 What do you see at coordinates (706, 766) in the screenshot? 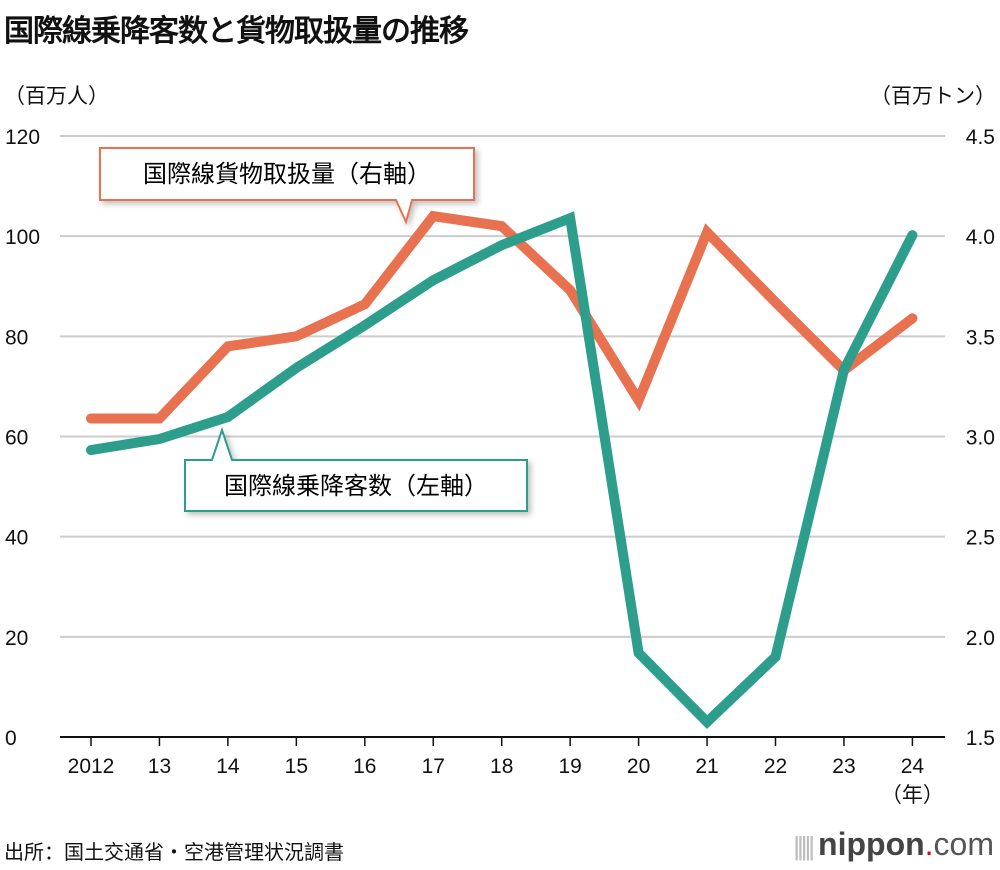
I see `x-tick-label: 21` at bounding box center [706, 766].